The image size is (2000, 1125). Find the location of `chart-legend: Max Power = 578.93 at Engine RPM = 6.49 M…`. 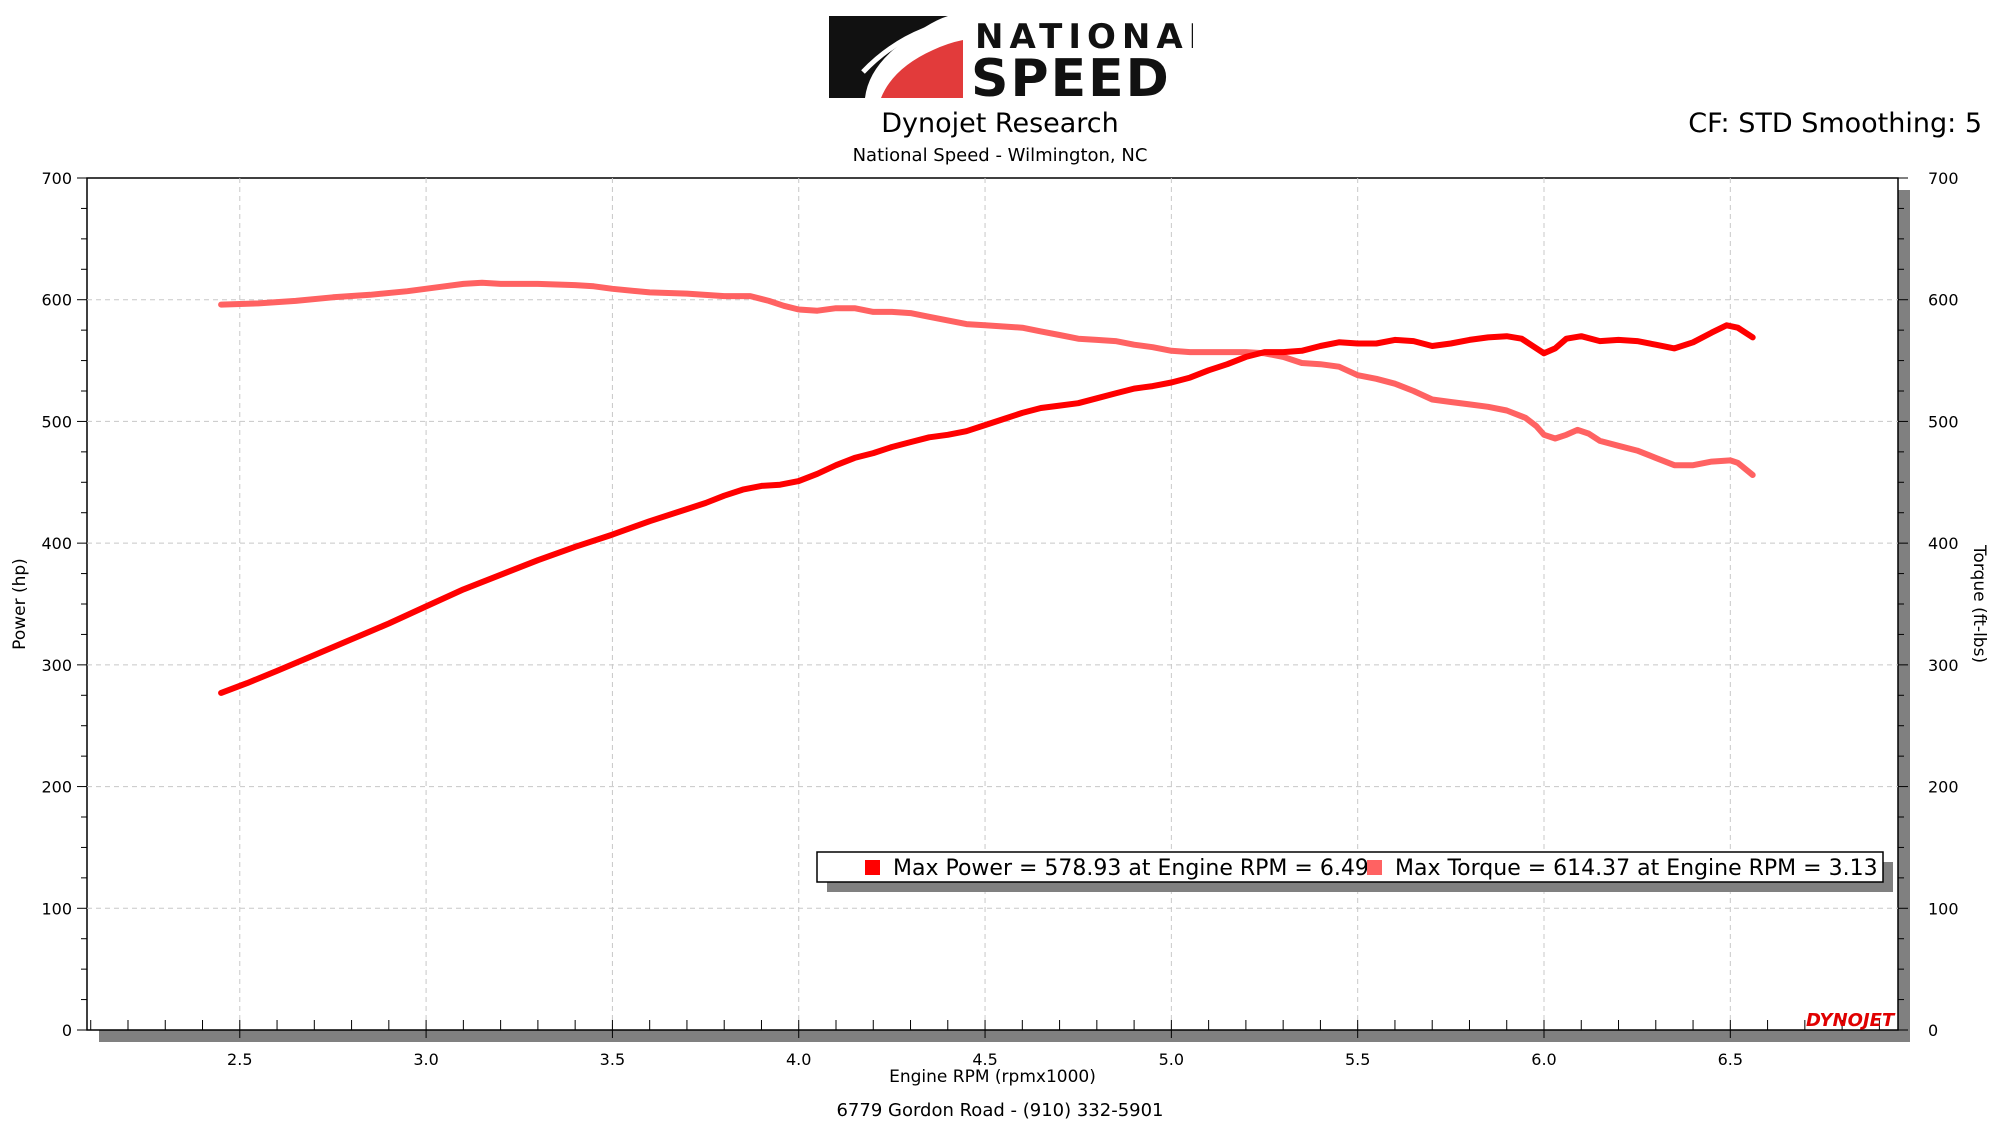

chart-legend: Max Power = 578.93 at Engine RPM = 6.49 M… is located at coordinates (1354, 871).